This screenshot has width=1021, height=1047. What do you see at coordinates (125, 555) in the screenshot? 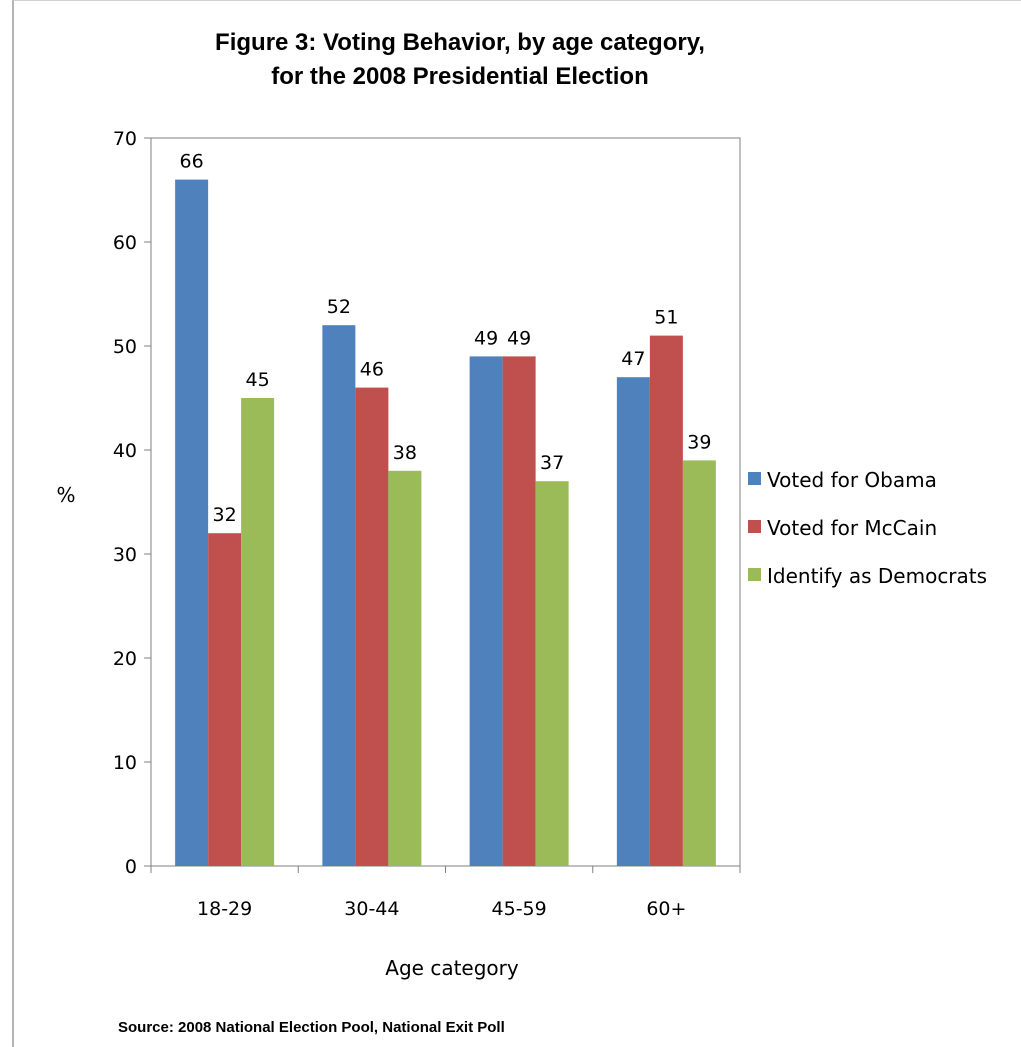
I see `y-tick-label: 30` at bounding box center [125, 555].